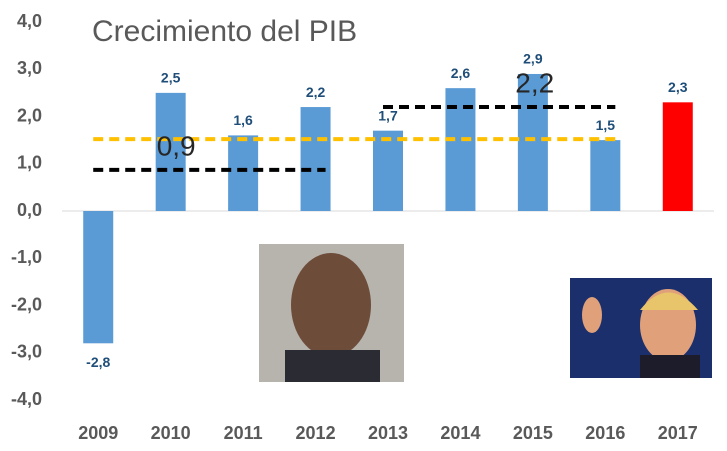 The width and height of the screenshot is (727, 451). Describe the element at coordinates (26, 304) in the screenshot. I see `y-tick-label: -2,0` at that location.